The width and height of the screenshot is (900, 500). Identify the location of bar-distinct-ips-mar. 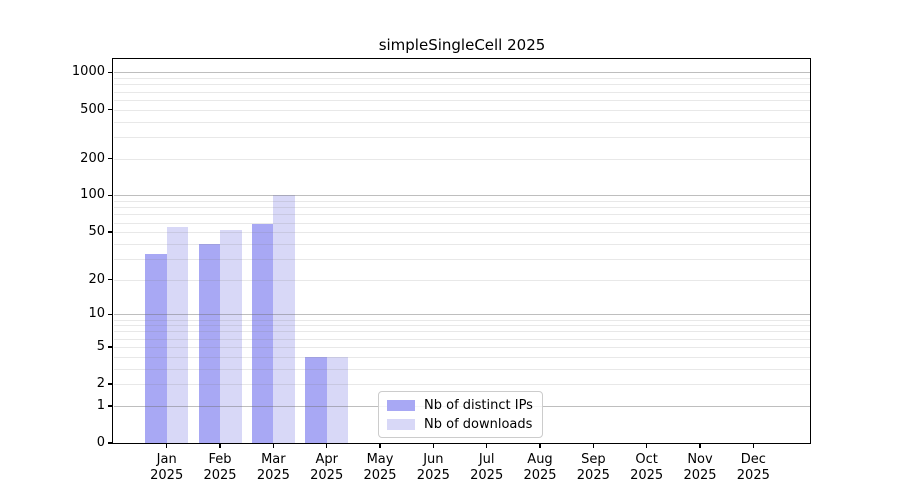
(262, 333).